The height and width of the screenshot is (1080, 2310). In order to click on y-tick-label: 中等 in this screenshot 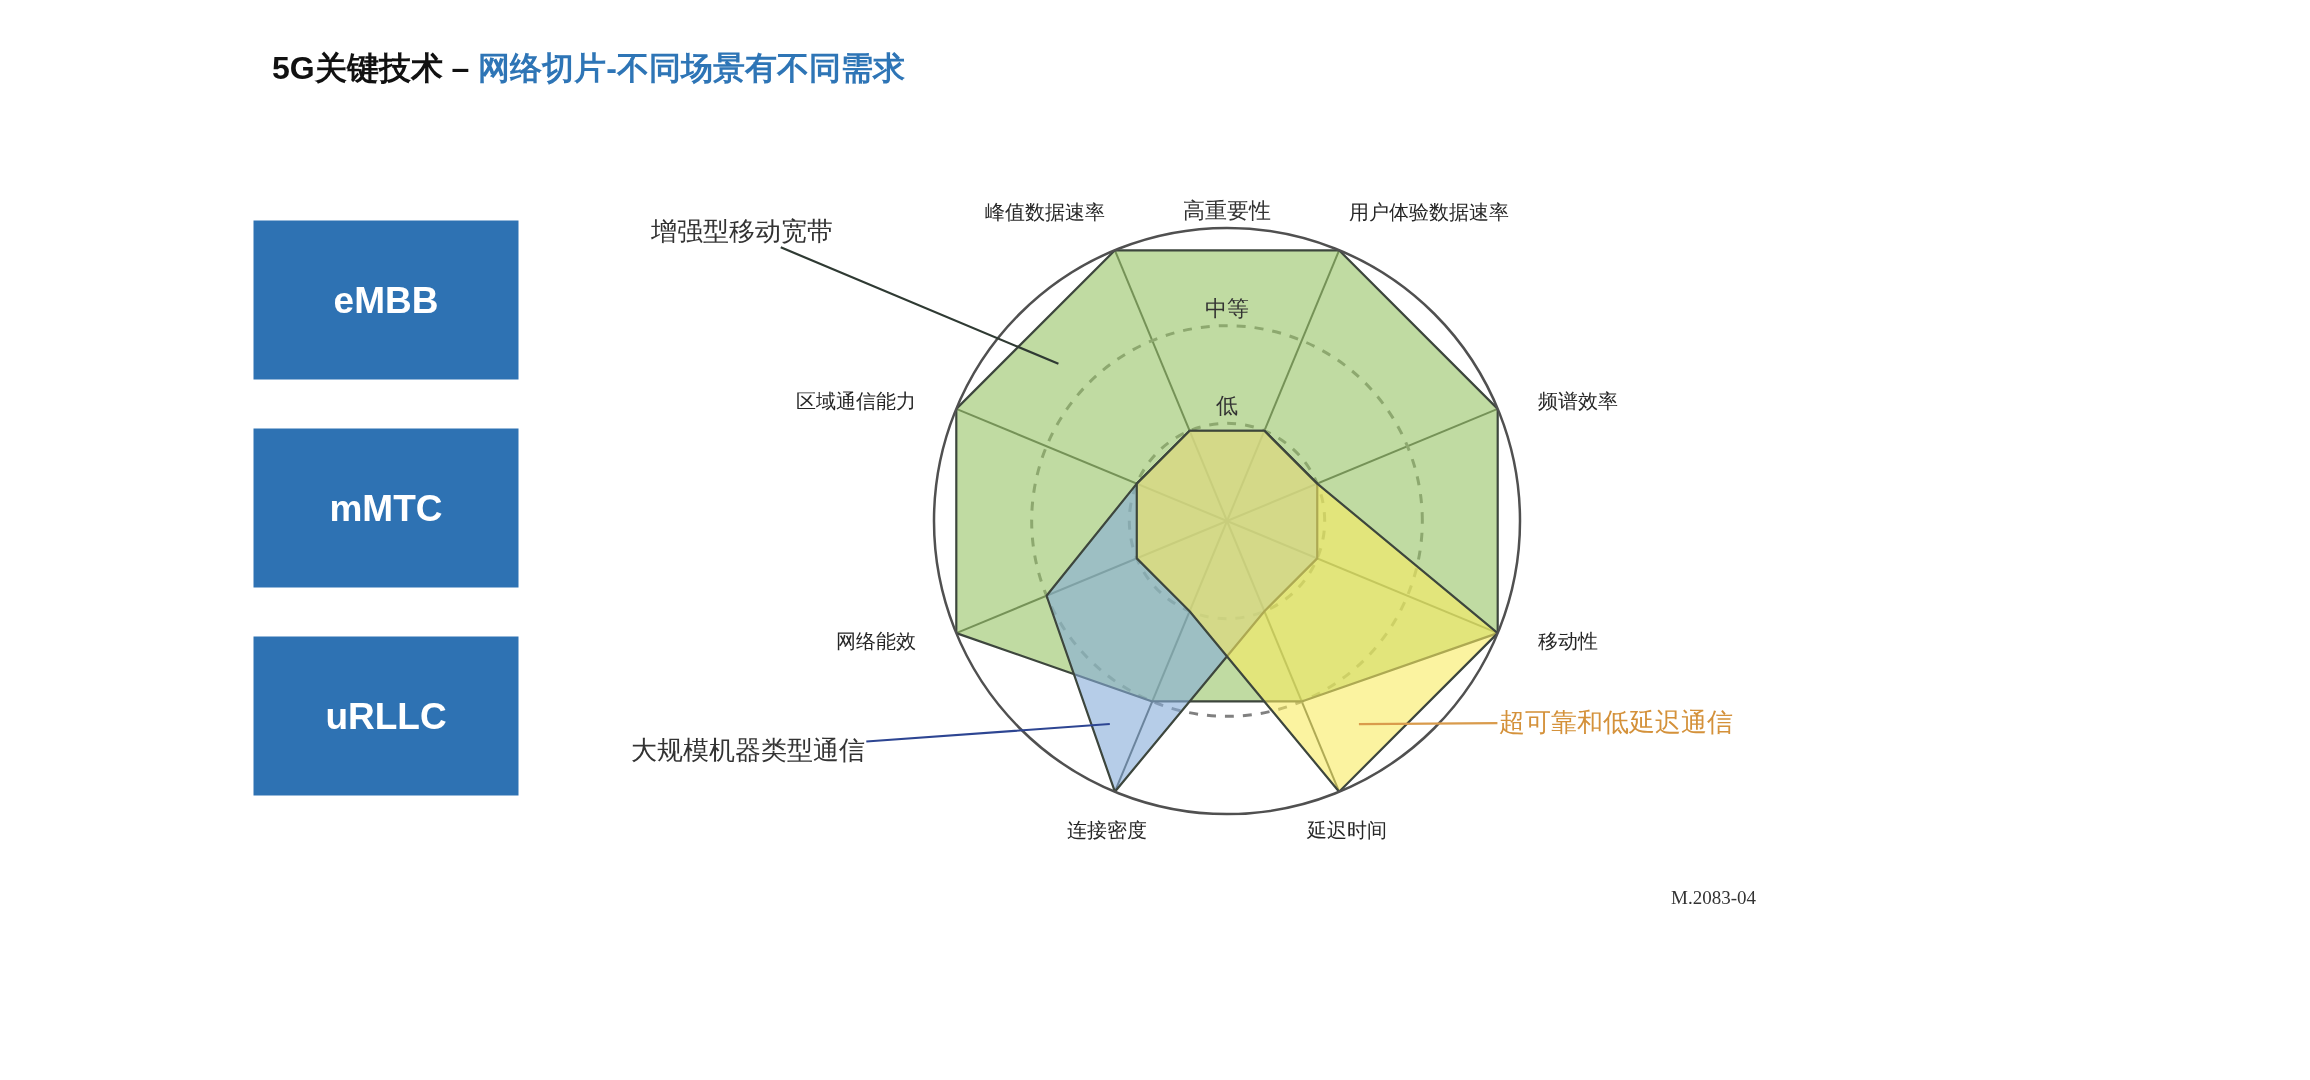, I will do `click(1227, 308)`.